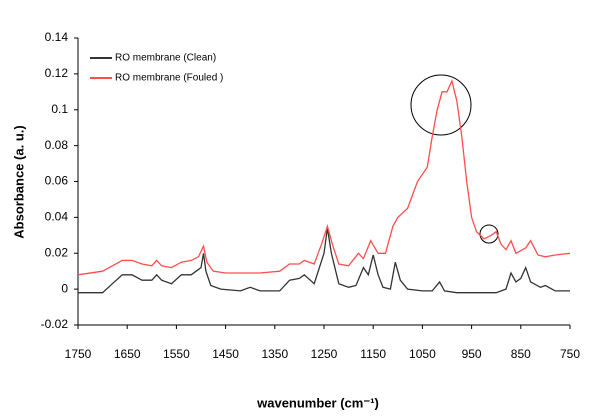 This screenshot has width=600, height=418. I want to click on x-axis-label: wavenumber (cm⁻¹), so click(317, 402).